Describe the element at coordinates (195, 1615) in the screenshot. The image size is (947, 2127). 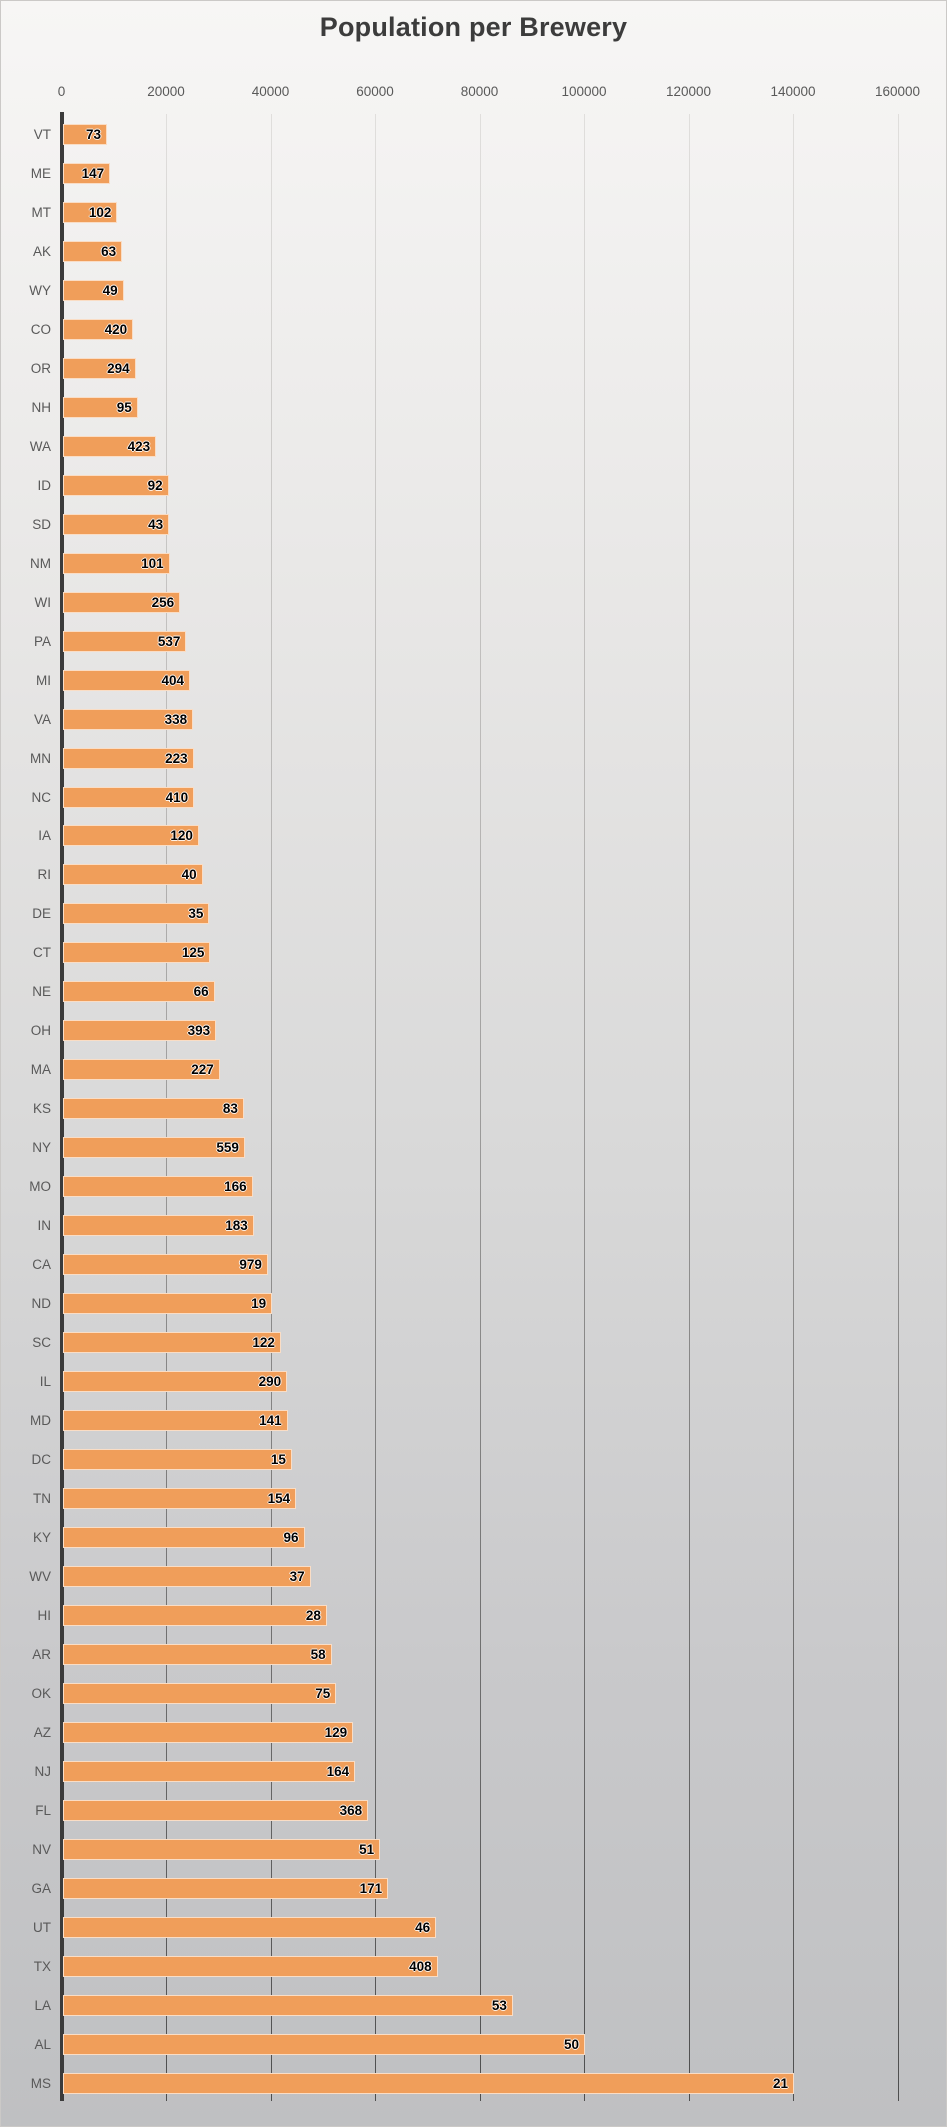
I see `bar-HI: 28` at that location.